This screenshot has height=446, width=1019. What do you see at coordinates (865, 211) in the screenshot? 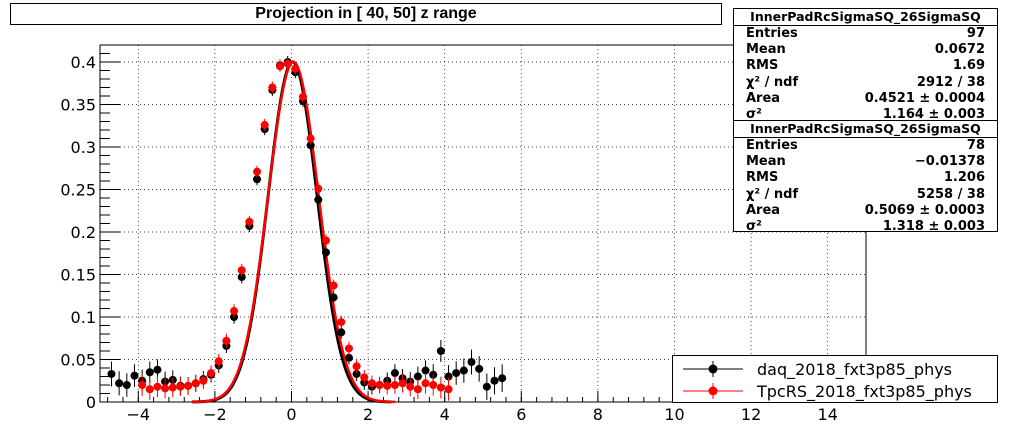
I see `stats-row: Area 0.5069 ± 0.0003` at bounding box center [865, 211].